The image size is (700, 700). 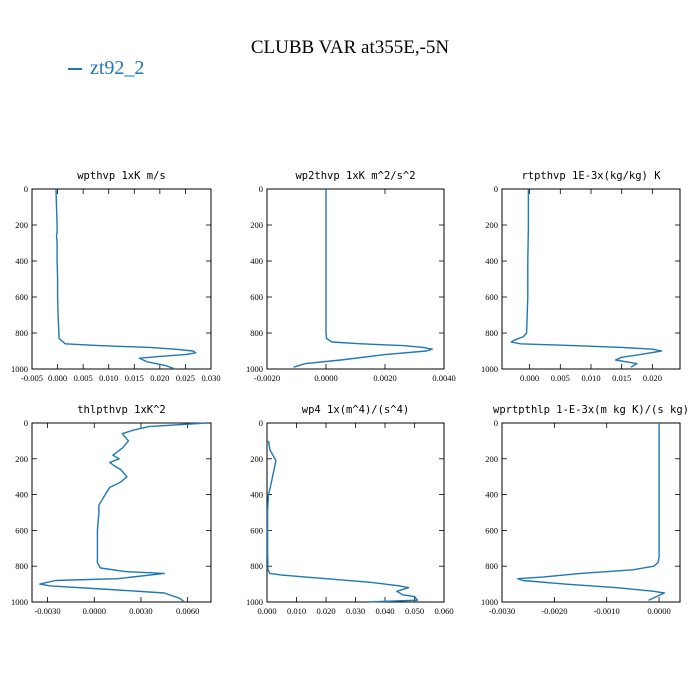 I want to click on x-tick-label: 0.040, so click(x=384, y=611).